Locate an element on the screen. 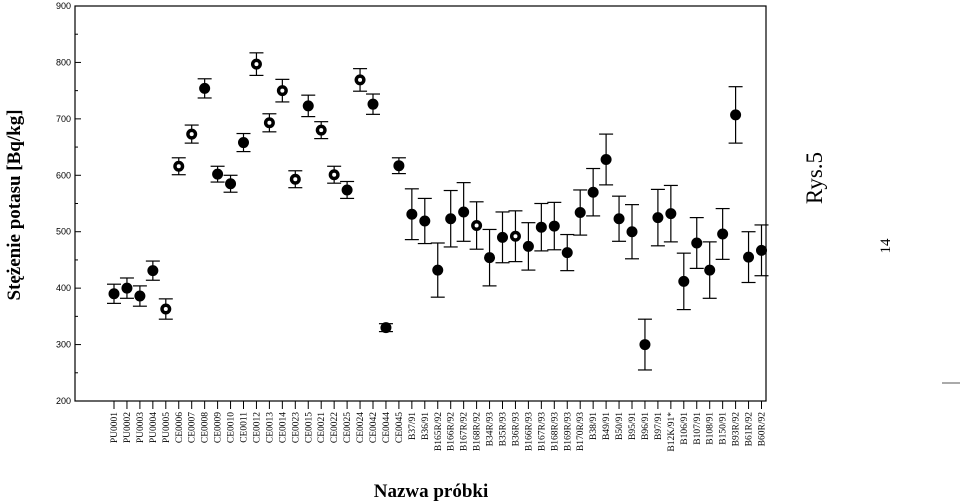 Image resolution: width=960 pixels, height=503 pixels. x-tick-label: B168R/92 is located at coordinates (478, 431).